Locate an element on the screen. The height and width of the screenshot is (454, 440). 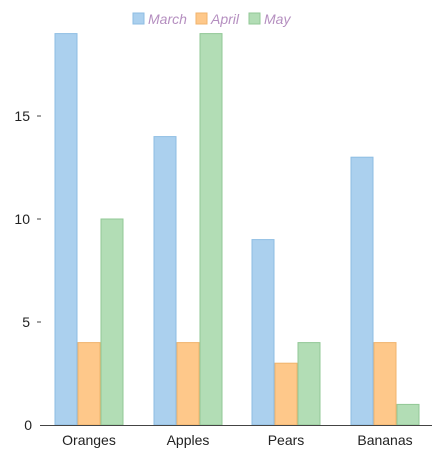
bar-april-apples is located at coordinates (188, 384).